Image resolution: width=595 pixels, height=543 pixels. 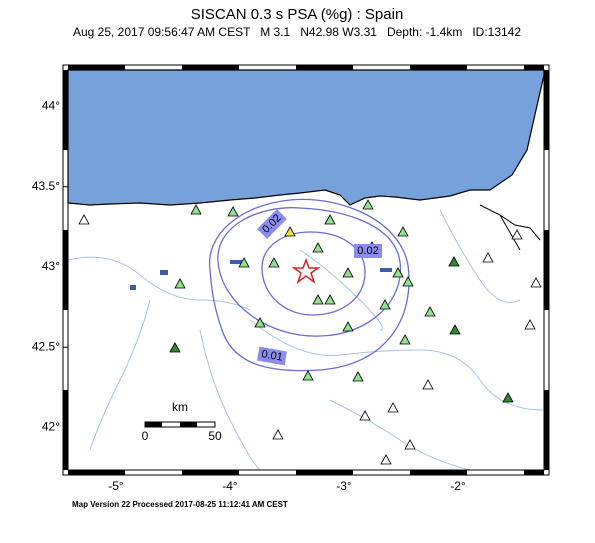 What do you see at coordinates (297, 14) in the screenshot?
I see `title: SISCAN 0.3 s PSA (%g) : Spain` at bounding box center [297, 14].